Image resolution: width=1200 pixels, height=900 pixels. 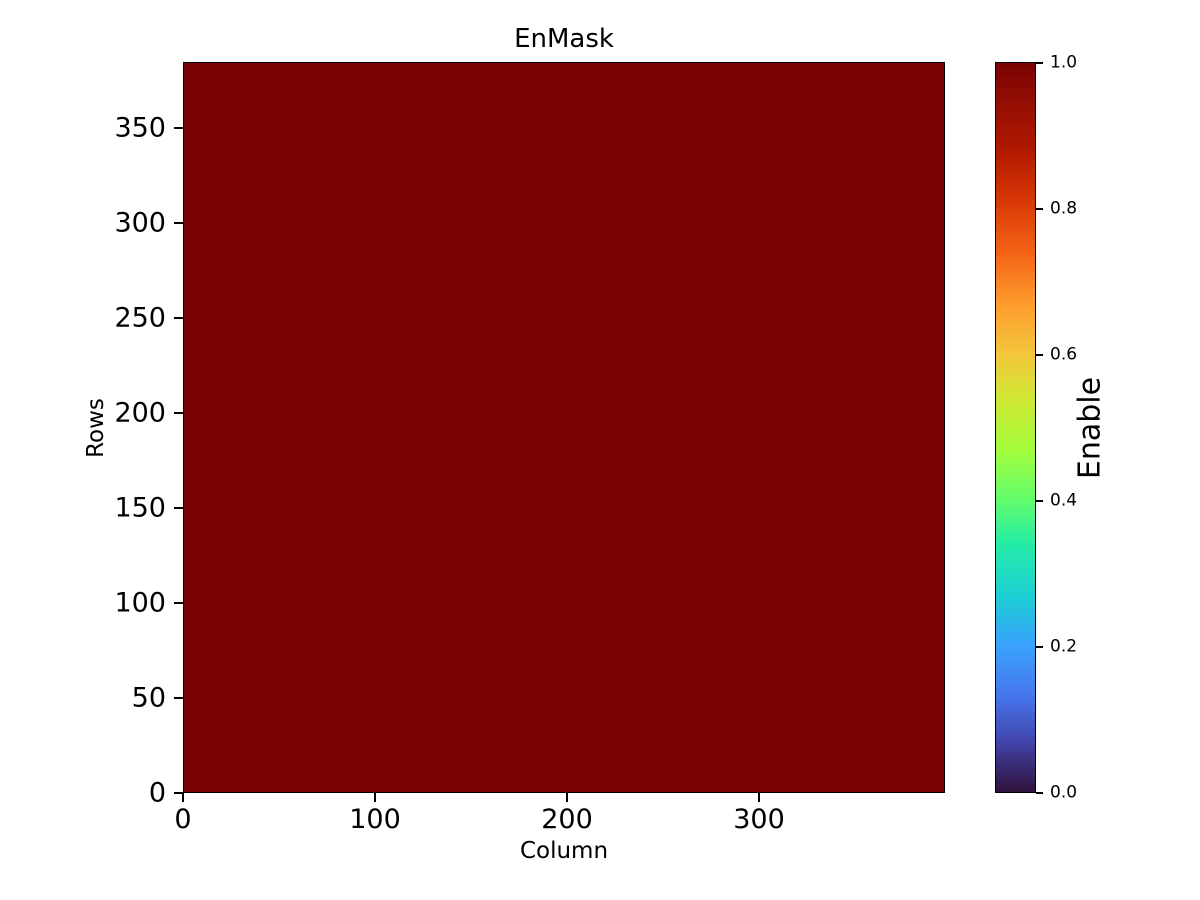 What do you see at coordinates (1064, 646) in the screenshot?
I see `colorbar-tick-label: 0.2` at bounding box center [1064, 646].